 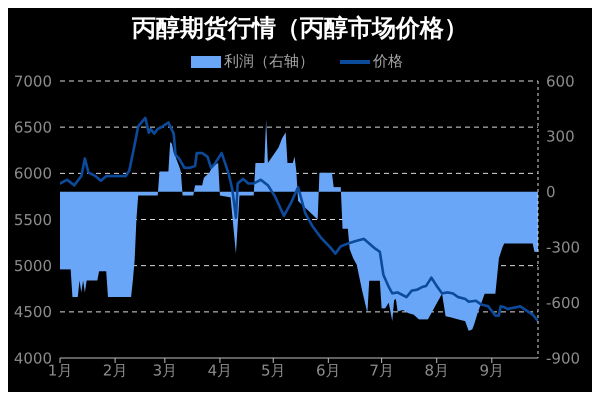 I want to click on legend-label: 利润（右轴）, so click(x=269, y=61).